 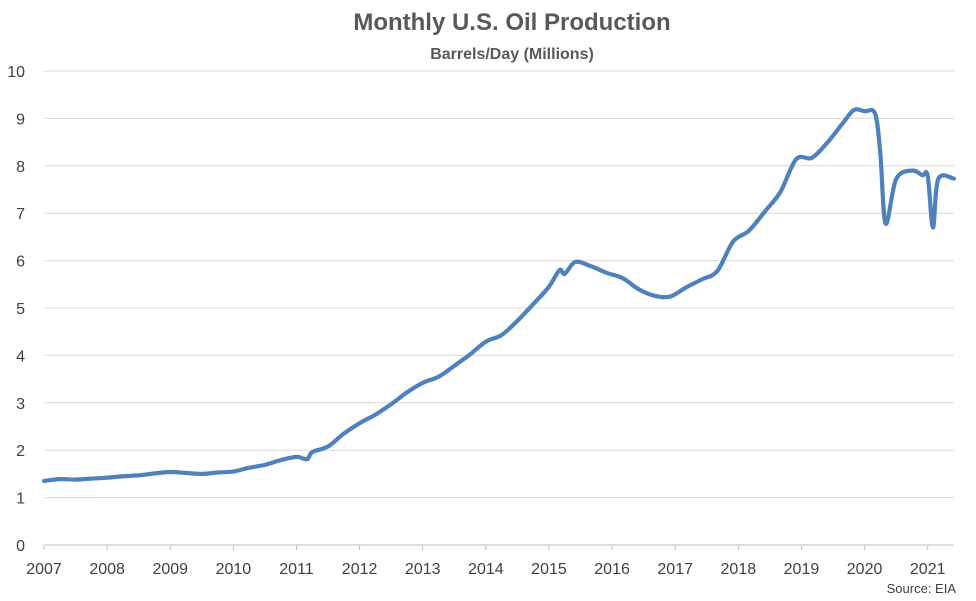 What do you see at coordinates (20, 404) in the screenshot?
I see `y-tick-label: 3` at bounding box center [20, 404].